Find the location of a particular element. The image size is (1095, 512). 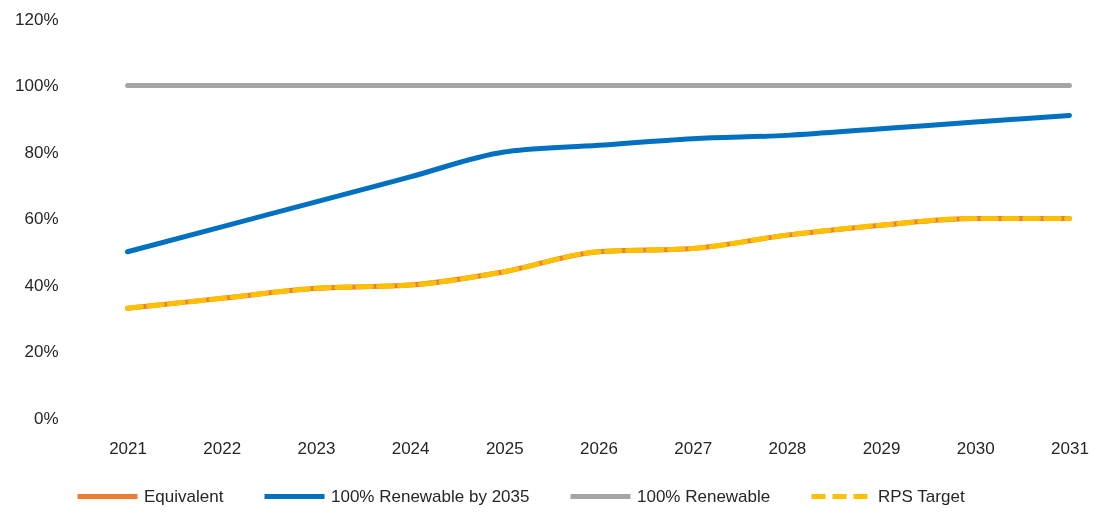

x-tick-label: 2022 is located at coordinates (222, 448).